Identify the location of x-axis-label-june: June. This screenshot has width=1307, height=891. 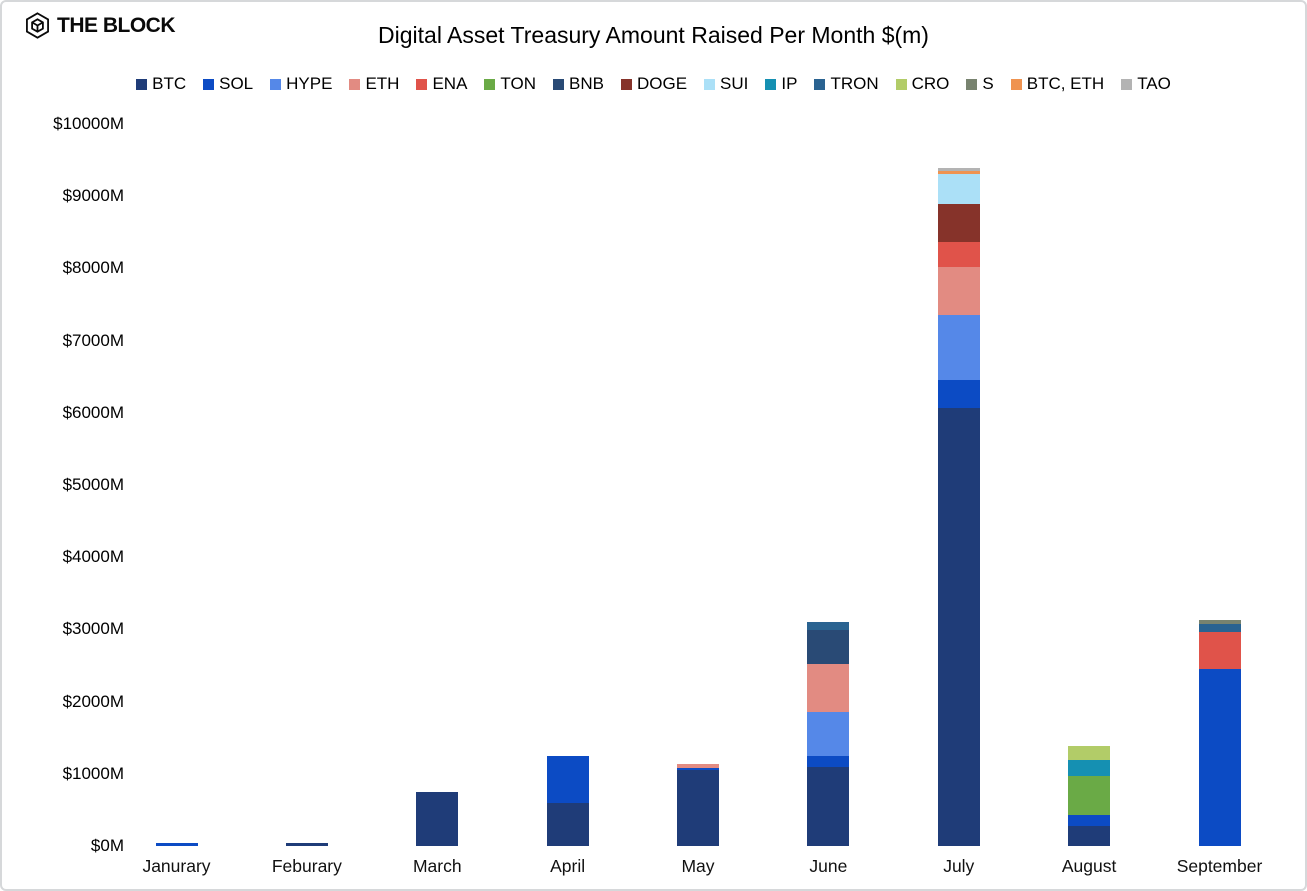
(828, 866).